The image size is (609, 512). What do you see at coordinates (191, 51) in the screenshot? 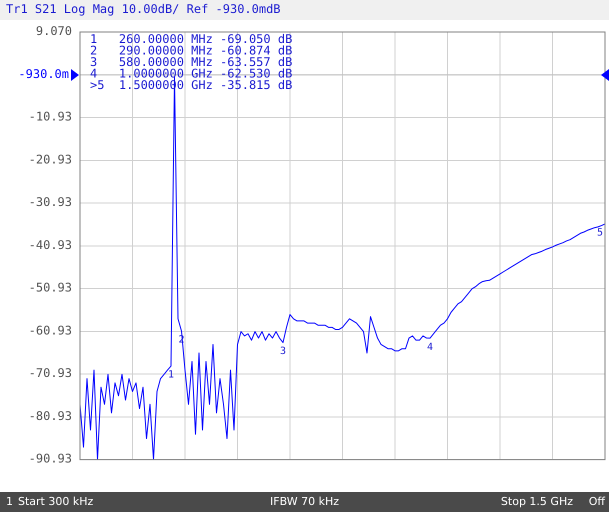
I see `annotation: 2 290.00000 MHz -60.874 dB` at bounding box center [191, 51].